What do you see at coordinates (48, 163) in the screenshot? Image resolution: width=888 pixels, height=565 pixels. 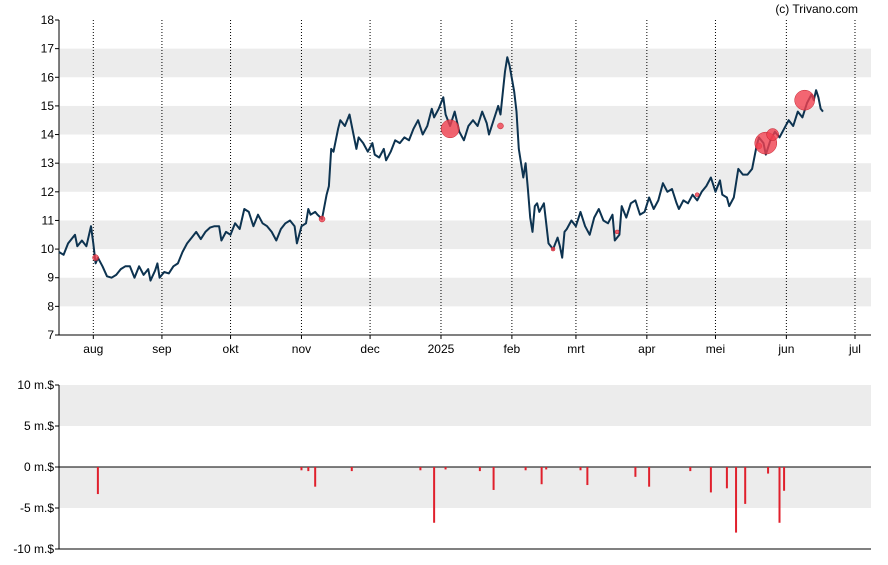 I see `price-y-tick-label: 13` at bounding box center [48, 163].